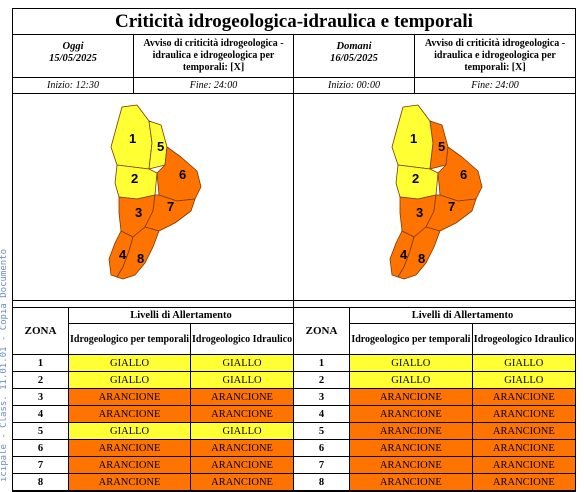 The width and height of the screenshot is (584, 492). What do you see at coordinates (73, 58) in the screenshot?
I see `date-label: 15/05/2025` at bounding box center [73, 58].